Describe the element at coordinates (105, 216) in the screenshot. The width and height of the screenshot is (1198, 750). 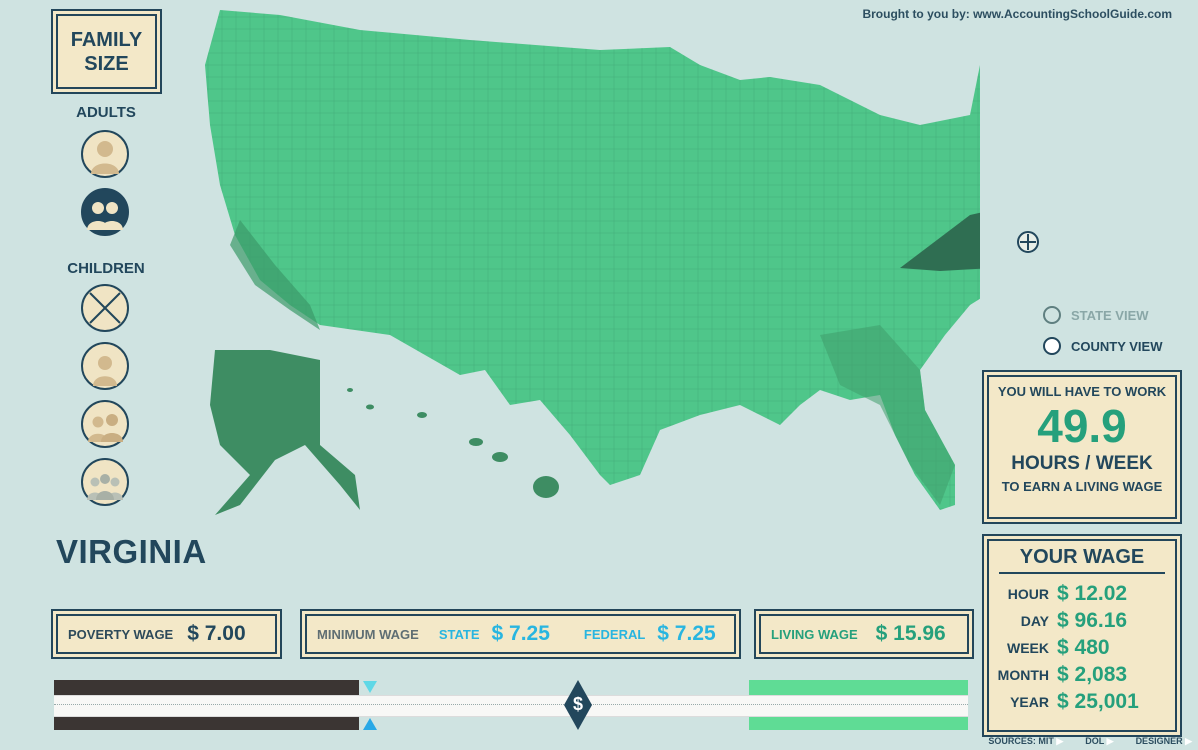
I see `two-adults-icon` at that location.